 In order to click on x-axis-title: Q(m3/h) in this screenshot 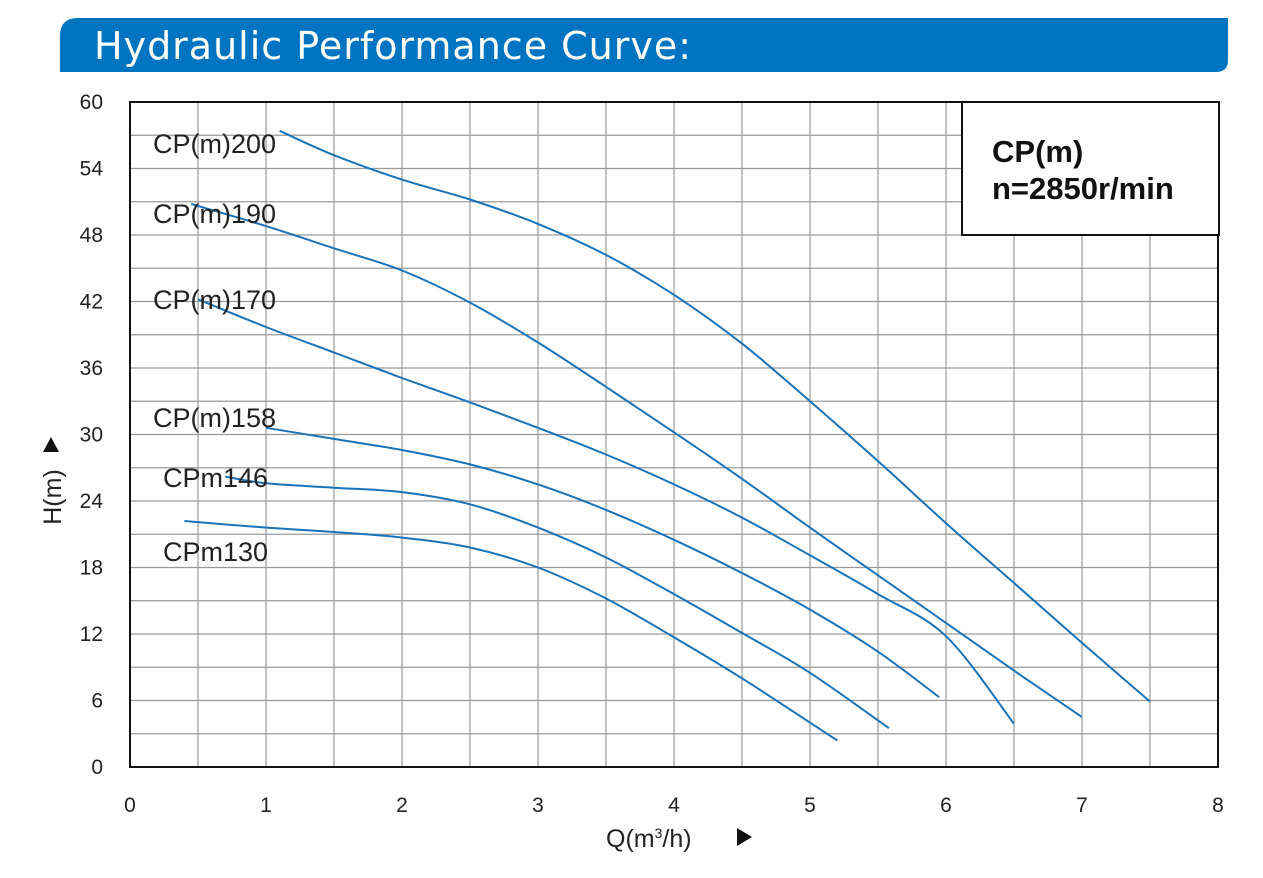, I will do `click(679, 839)`.